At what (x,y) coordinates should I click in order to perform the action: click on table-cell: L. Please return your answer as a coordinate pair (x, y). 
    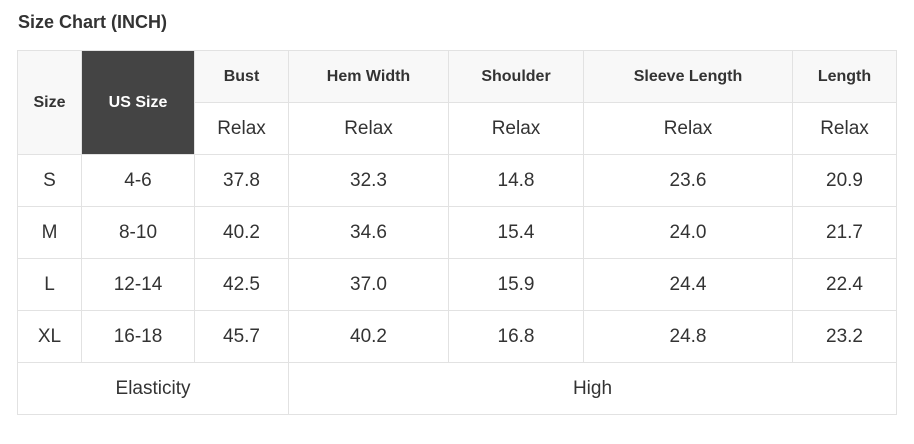
    Looking at the image, I should click on (49, 284).